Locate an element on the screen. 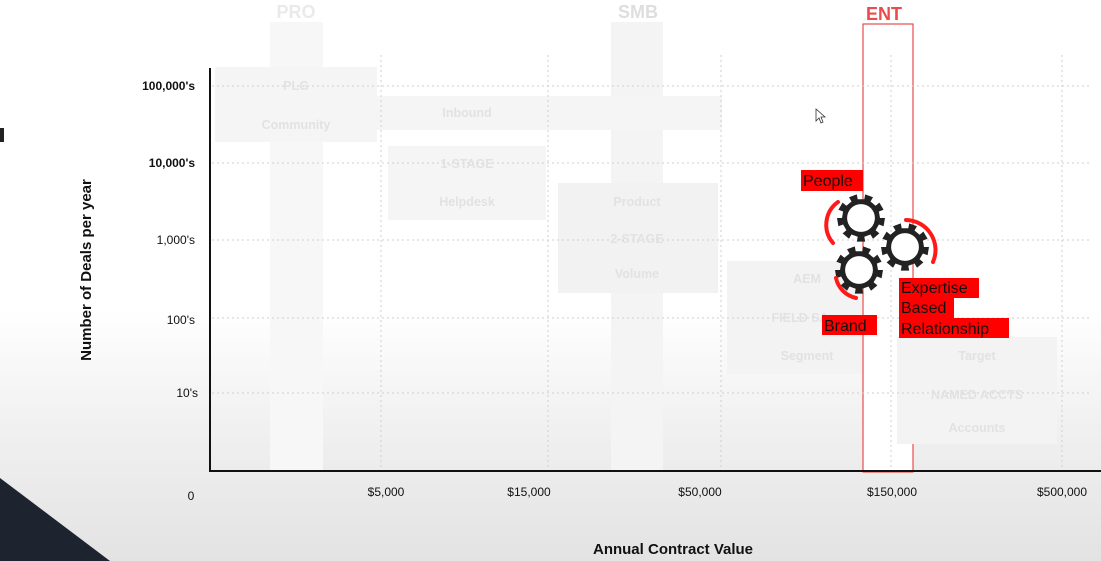 This screenshot has height=561, width=1101. region-label: 2-STAGE is located at coordinates (636, 239).